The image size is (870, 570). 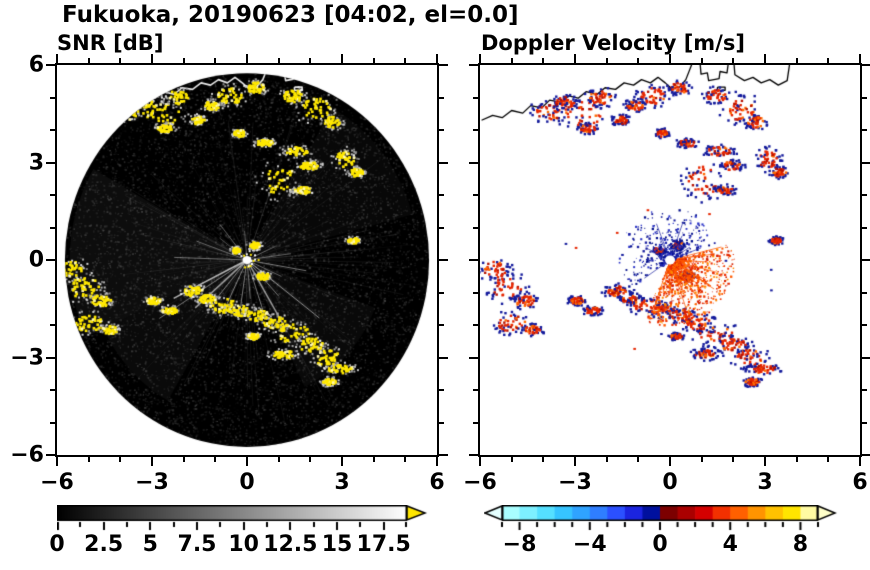 I want to click on y-tick-label: −3, so click(x=27, y=357).